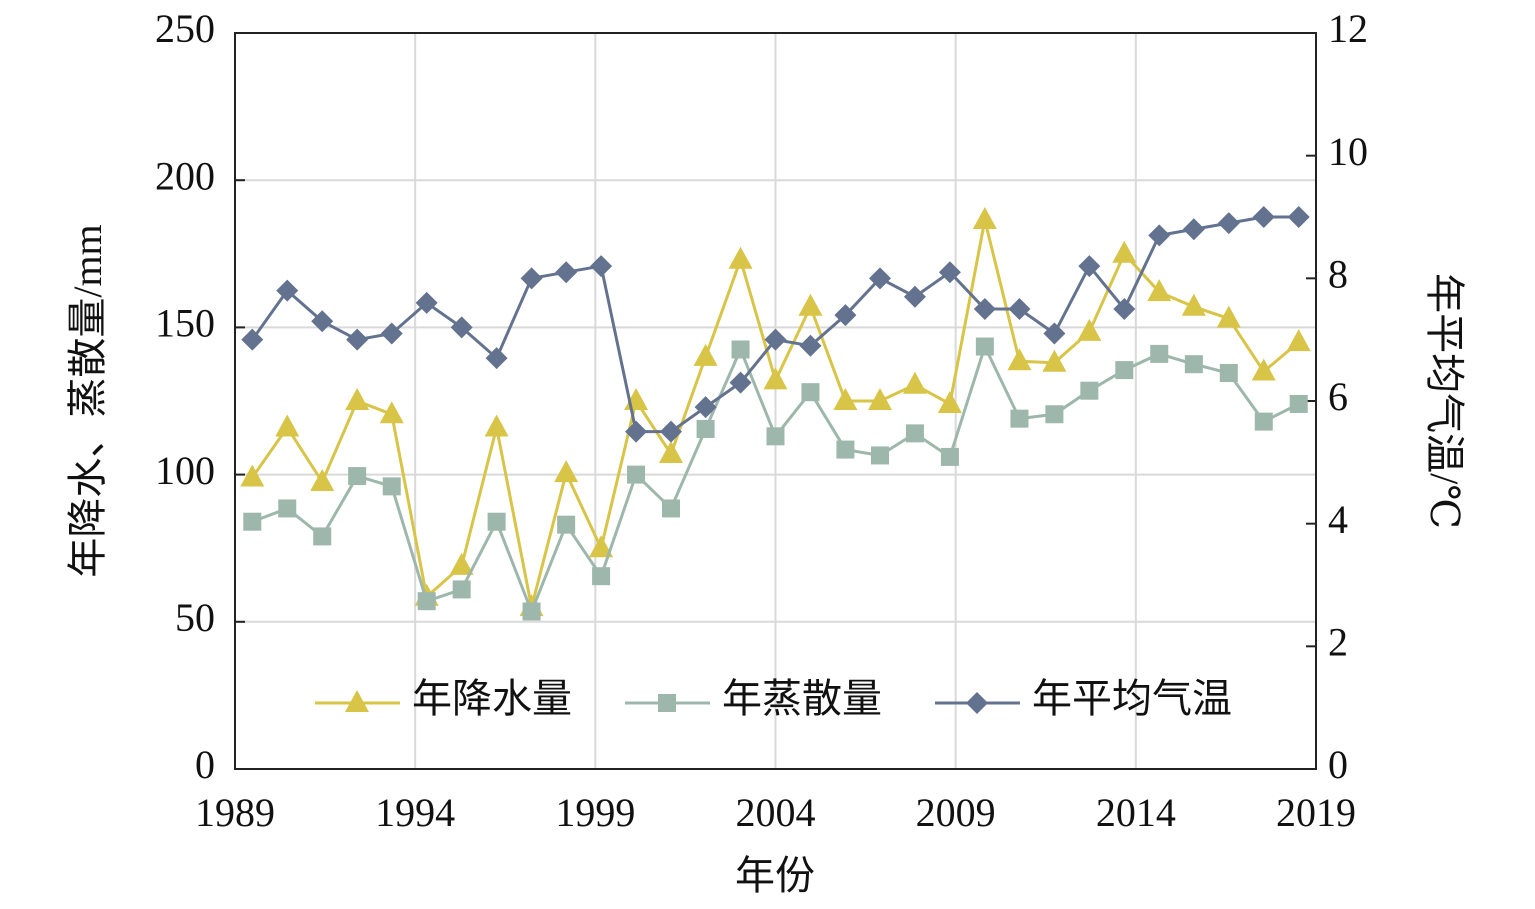 This screenshot has height=909, width=1535. Describe the element at coordinates (802, 698) in the screenshot. I see `legend-label: 年蒸散量` at that location.